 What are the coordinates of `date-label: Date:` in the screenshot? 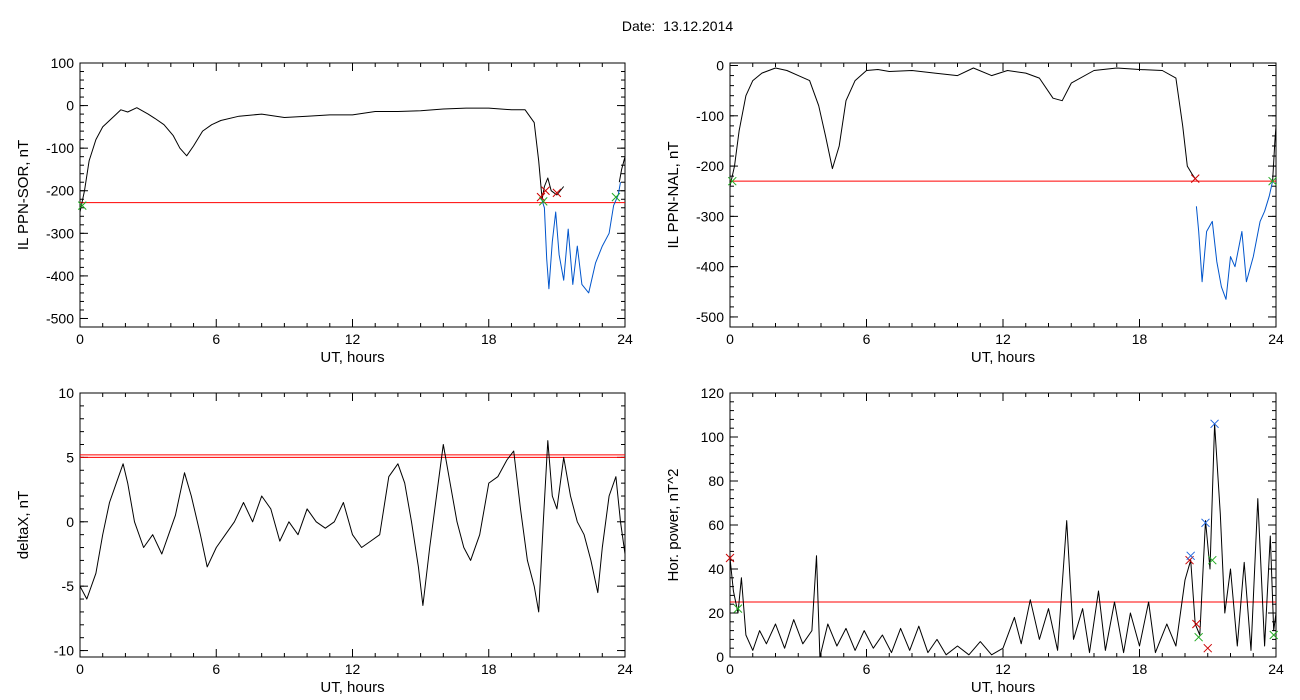 It's located at (638, 26).